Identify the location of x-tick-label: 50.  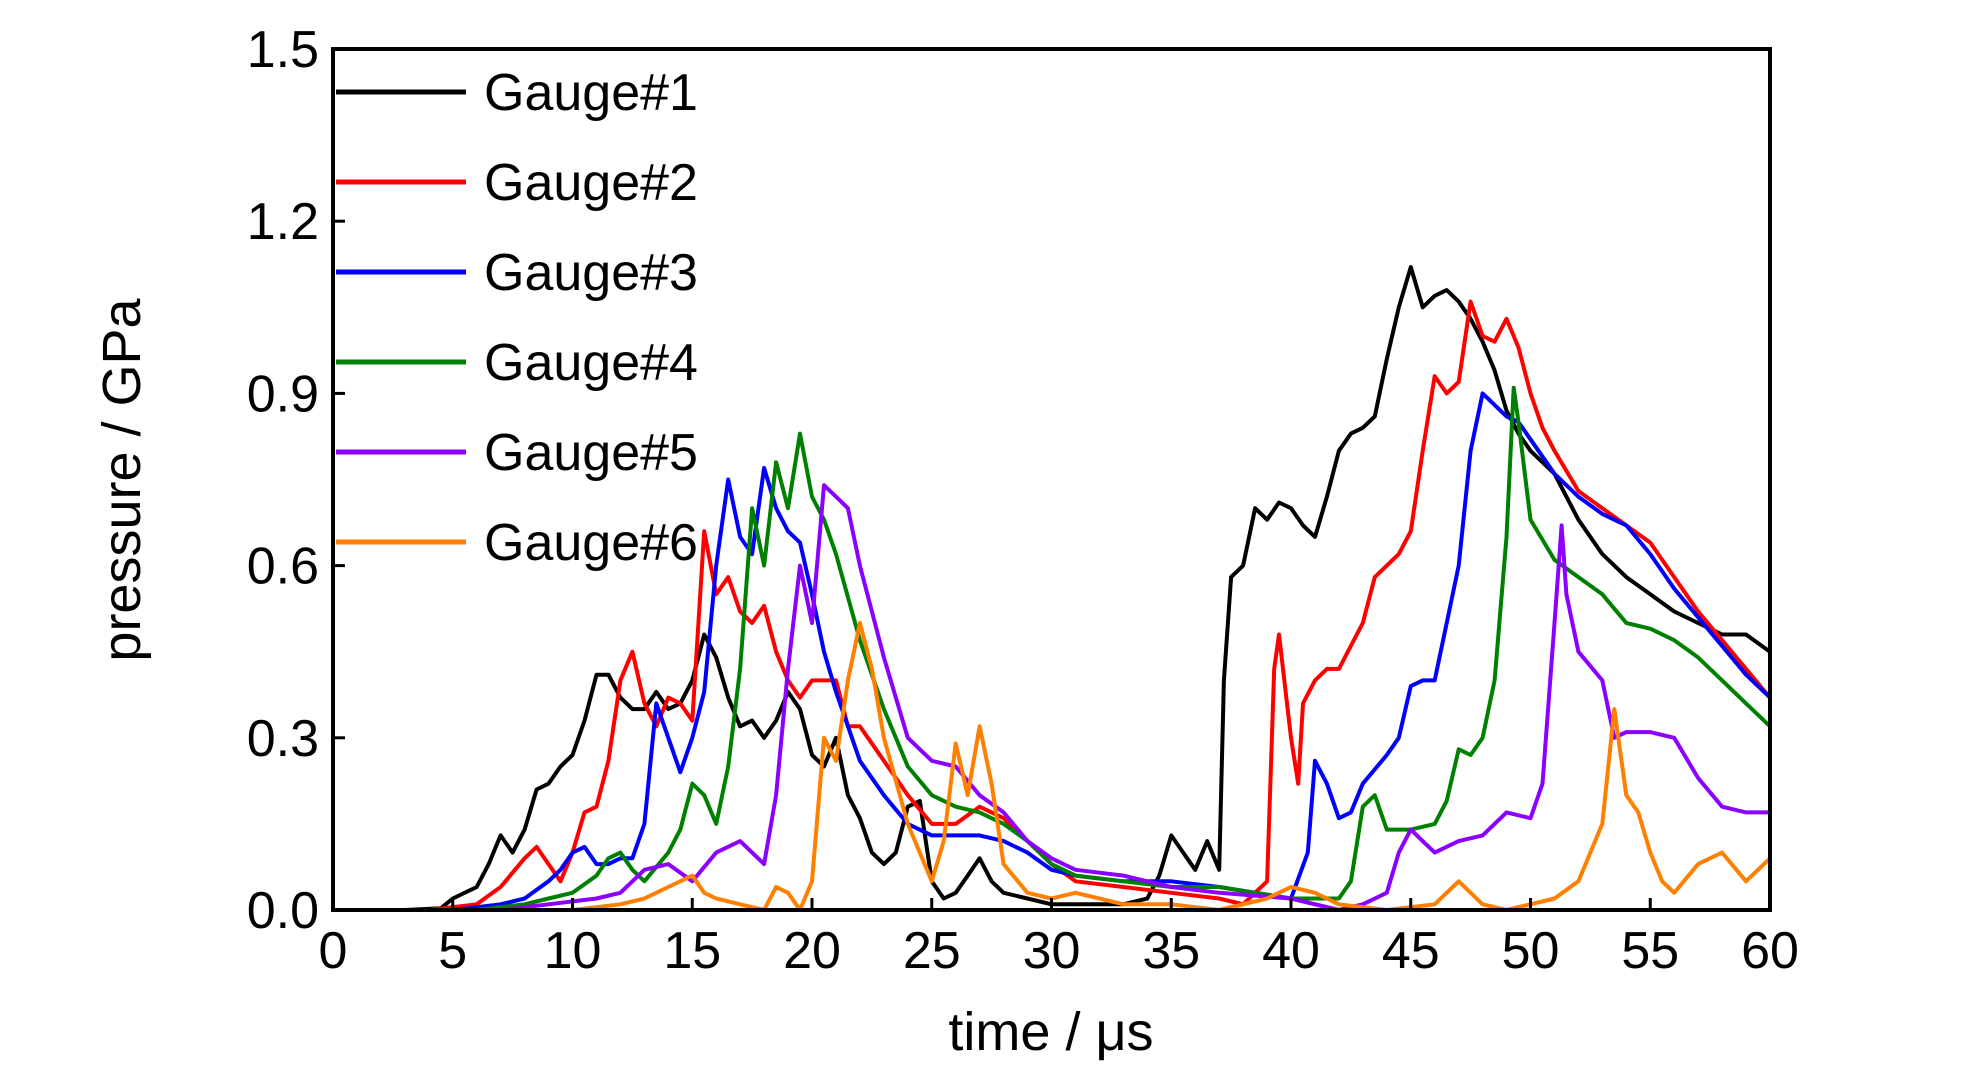
(1531, 951).